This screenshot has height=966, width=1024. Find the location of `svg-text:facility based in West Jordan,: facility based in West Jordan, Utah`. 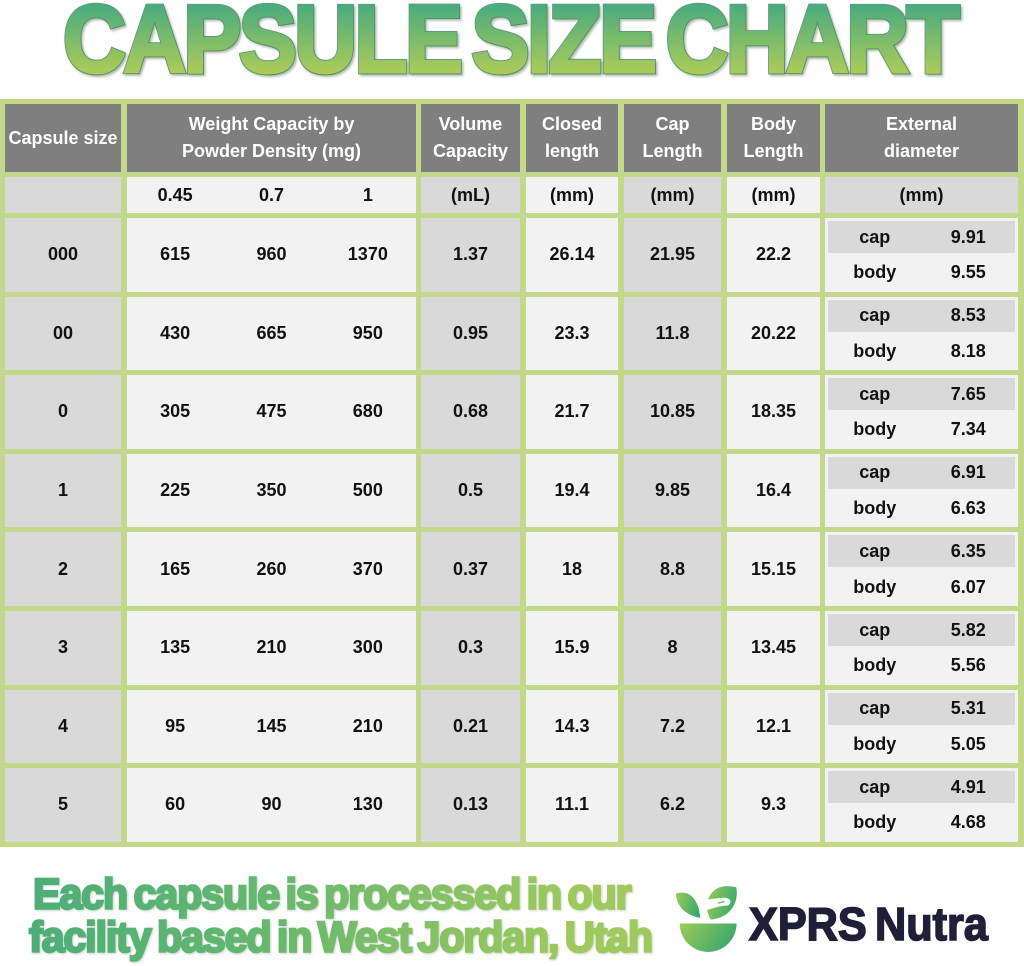

svg-text:facility based in West Jordan,: facility based in West Jordan, Utah is located at coordinates (340, 937).